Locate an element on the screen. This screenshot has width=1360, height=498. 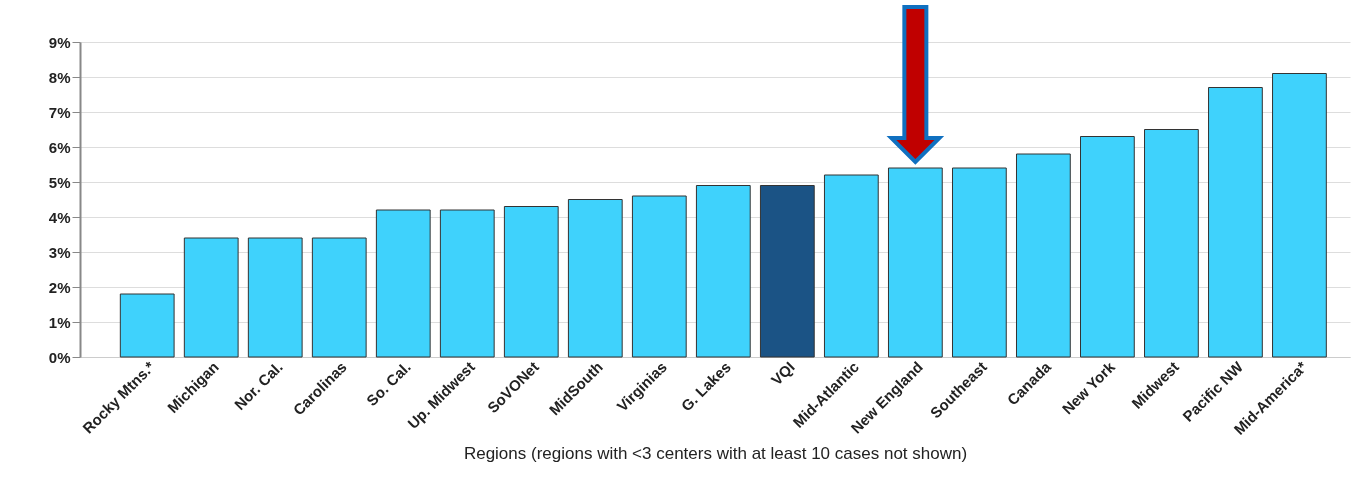
y-tick-label: 1% is located at coordinates (59, 322).